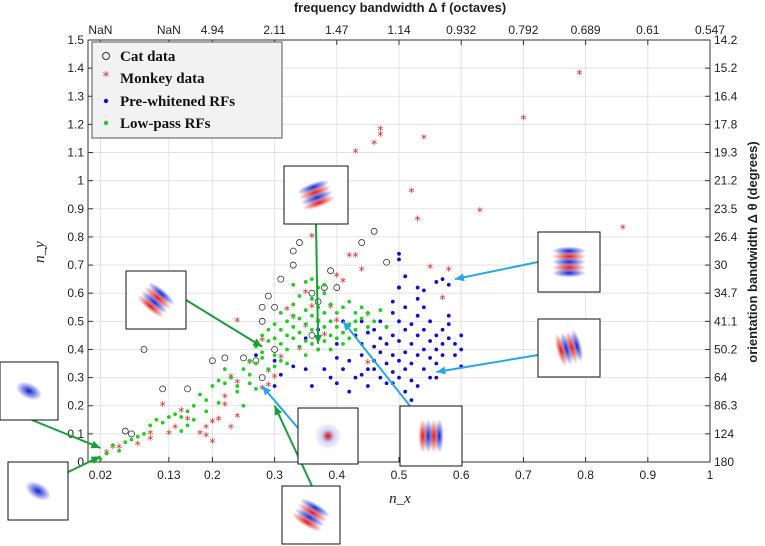 Image resolution: width=765 pixels, height=546 pixels. Describe the element at coordinates (219, 420) in the screenshot. I see `monkey-point-10: *` at that location.